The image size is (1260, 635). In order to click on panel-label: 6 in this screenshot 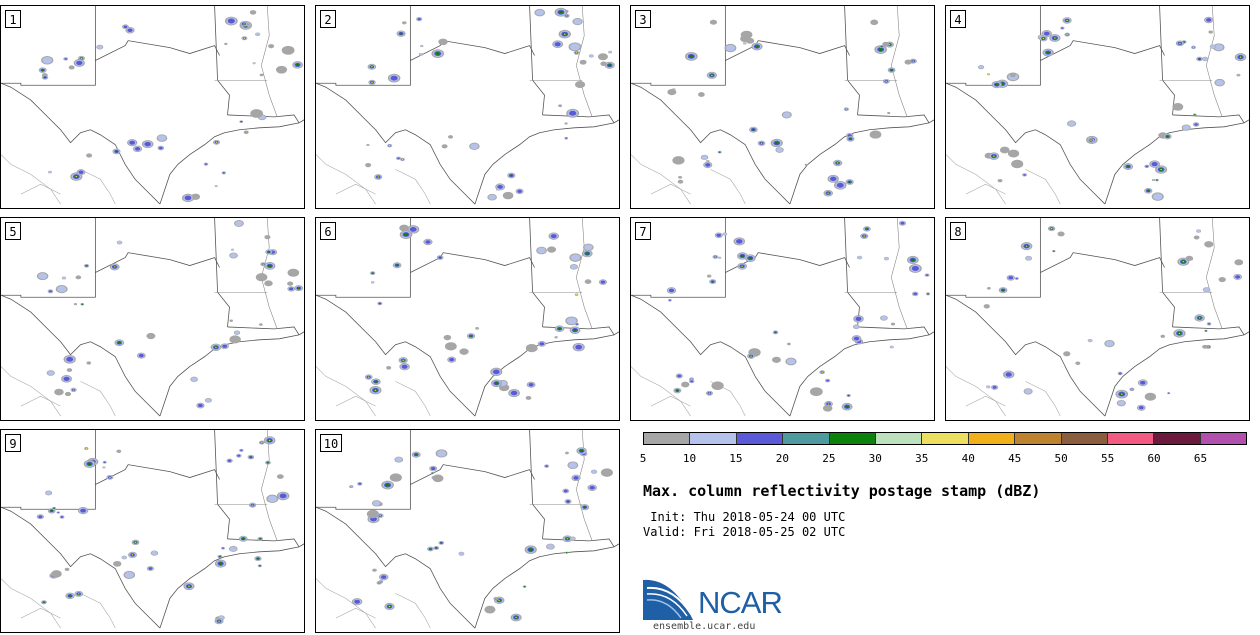, I will do `click(328, 231)`.